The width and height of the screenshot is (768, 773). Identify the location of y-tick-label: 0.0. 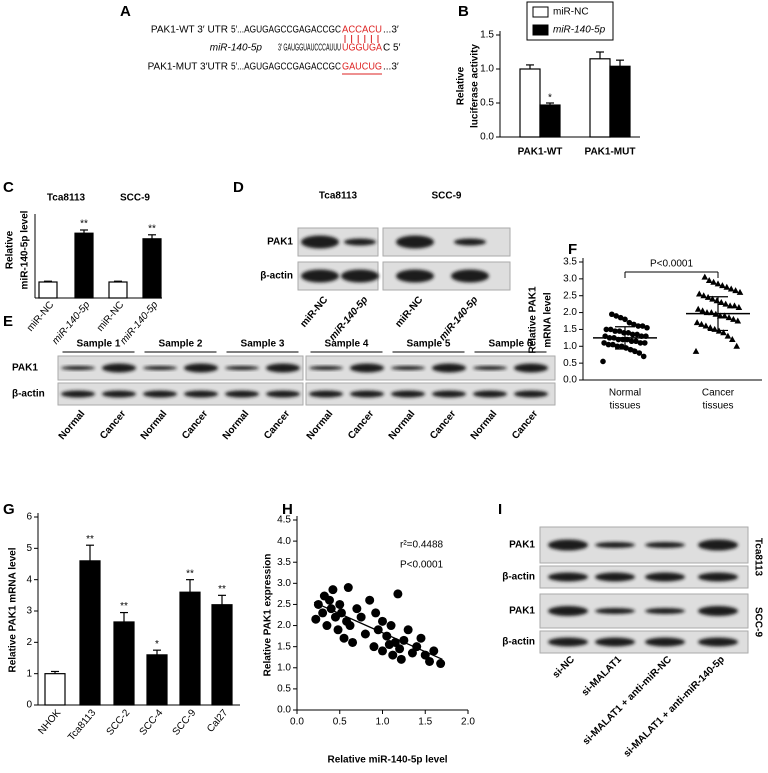
(487, 137).